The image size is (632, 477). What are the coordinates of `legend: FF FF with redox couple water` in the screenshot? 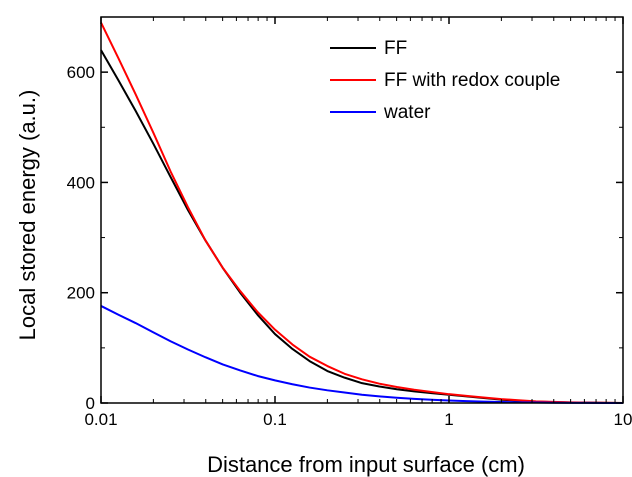 It's located at (445, 80).